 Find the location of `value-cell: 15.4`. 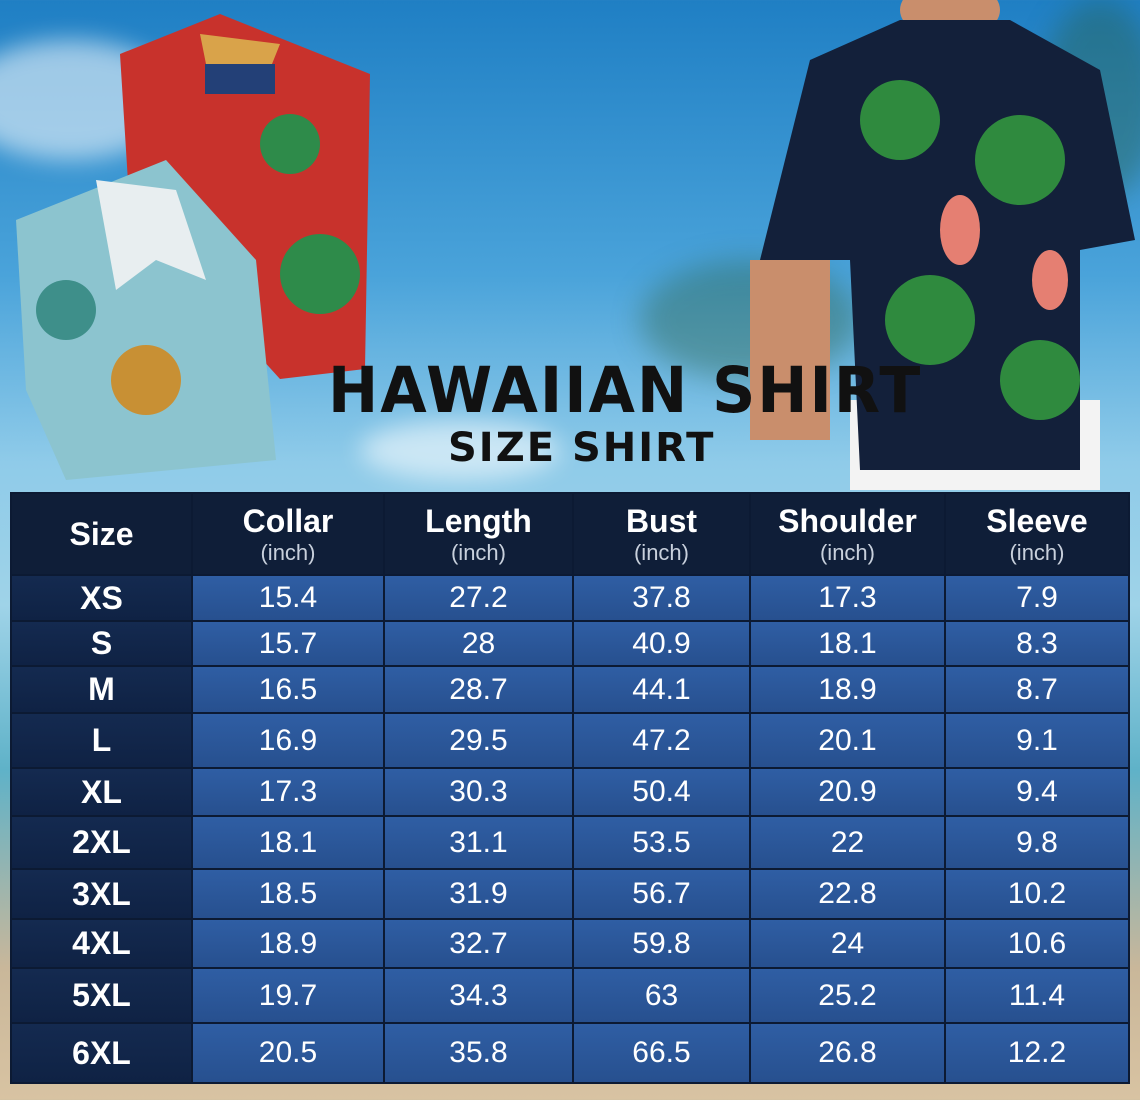

value-cell: 15.4 is located at coordinates (288, 598).